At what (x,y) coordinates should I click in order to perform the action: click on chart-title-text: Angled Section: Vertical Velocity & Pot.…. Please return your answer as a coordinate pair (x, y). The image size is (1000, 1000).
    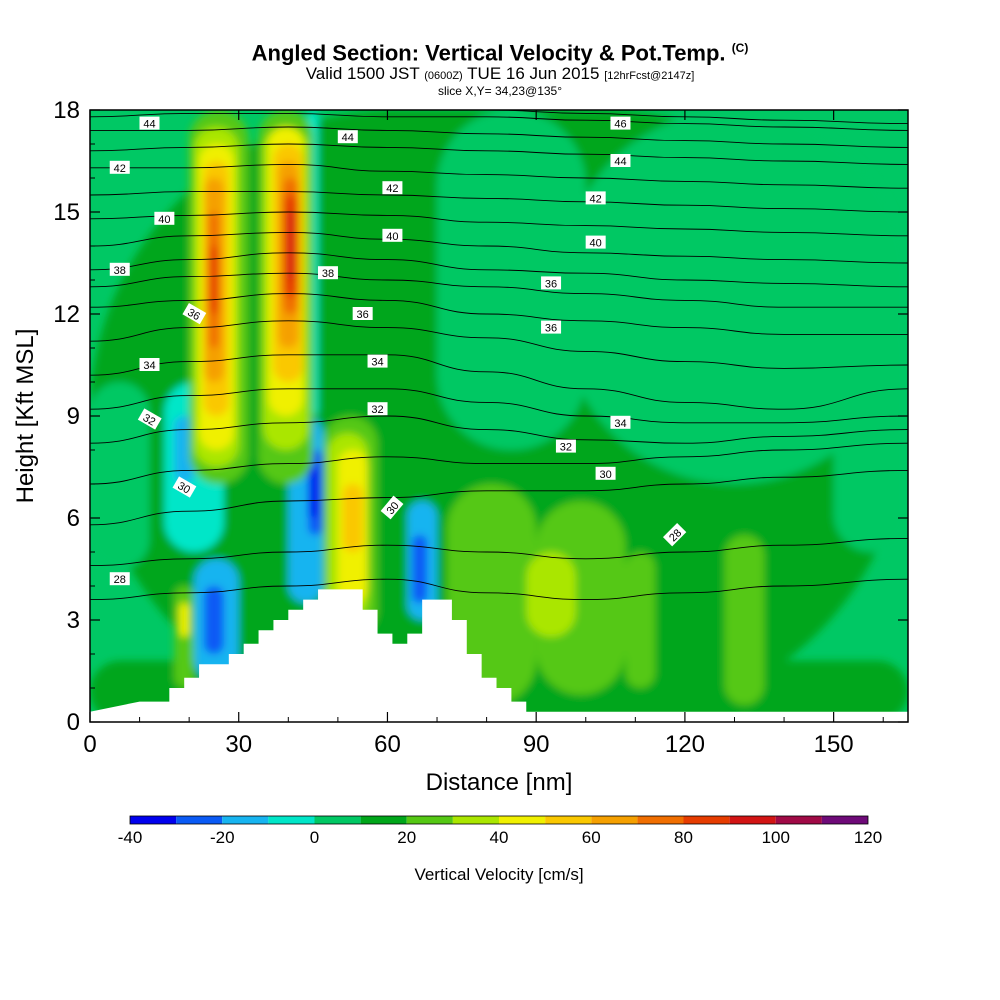
    Looking at the image, I should click on (488, 53).